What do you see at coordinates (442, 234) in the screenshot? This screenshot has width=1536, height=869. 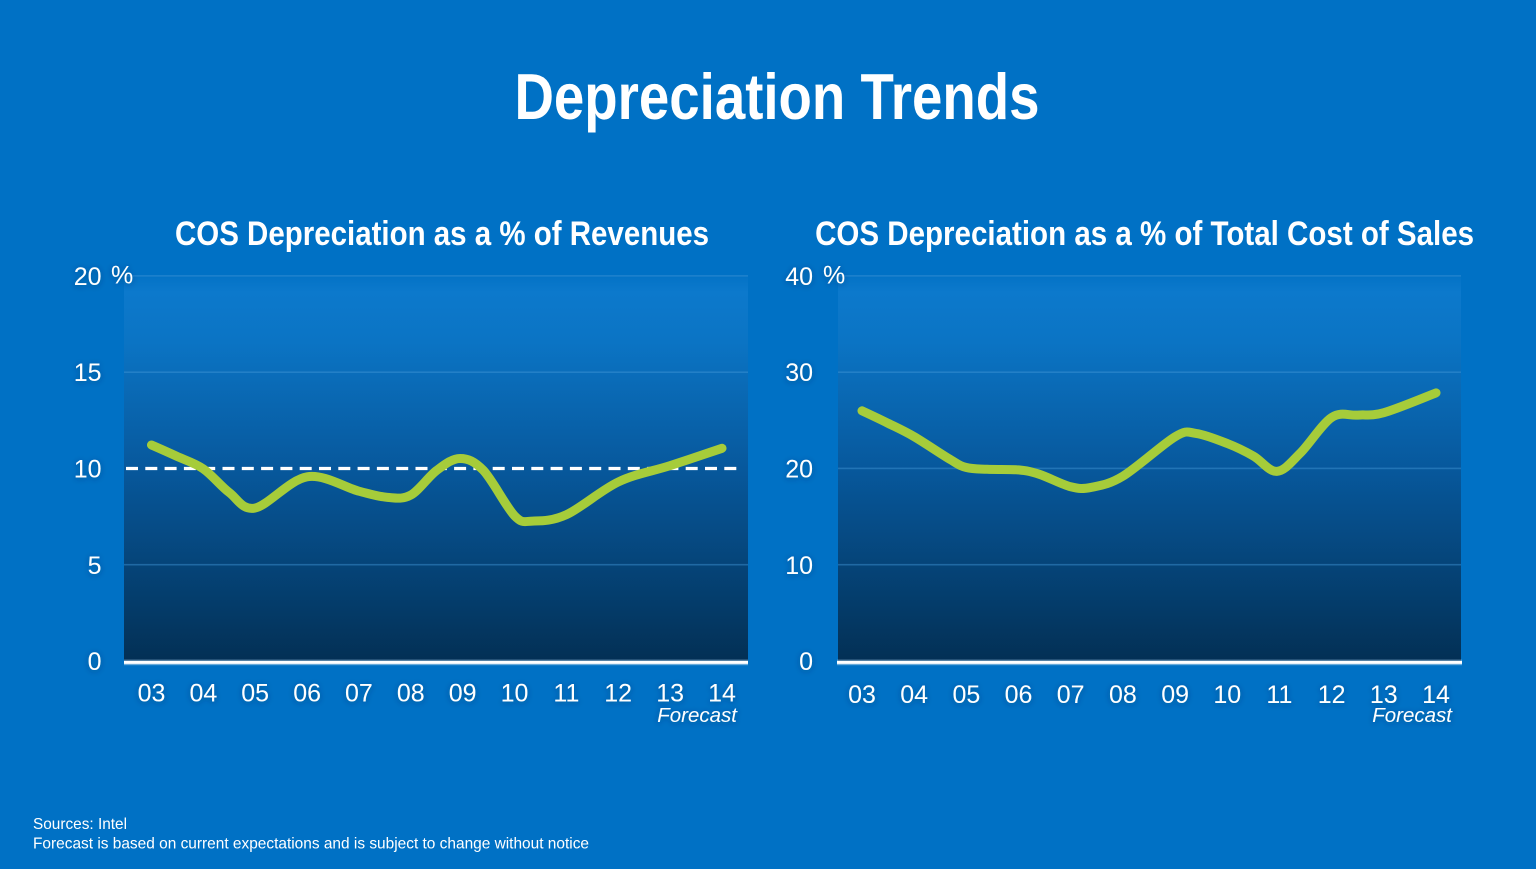 I see `svg-text:COS Depreciation as a % of Rev: COS Depreciation as a % of Revenues` at bounding box center [442, 234].